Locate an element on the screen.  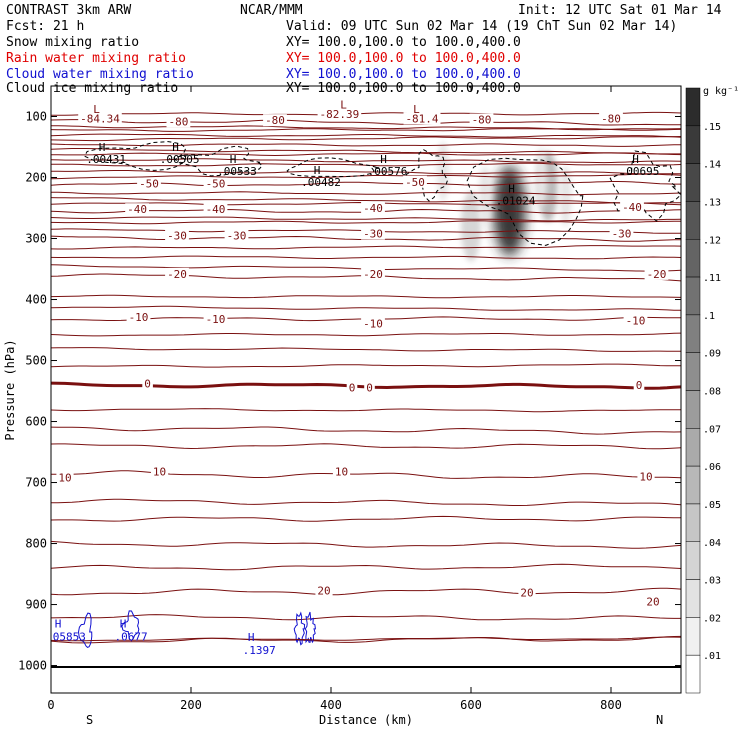
field-xy-snow: XY= 100.0,100.0 to 100.0,400.0 is located at coordinates (403, 42).